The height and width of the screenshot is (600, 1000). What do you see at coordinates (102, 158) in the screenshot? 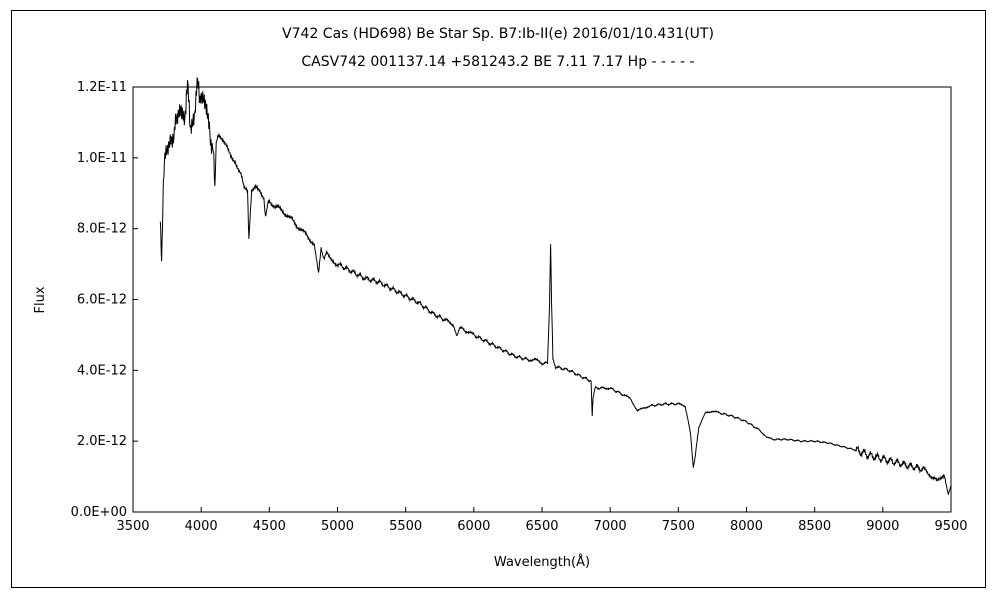
I see `y-tick-label: 1.0E-11` at bounding box center [102, 158].